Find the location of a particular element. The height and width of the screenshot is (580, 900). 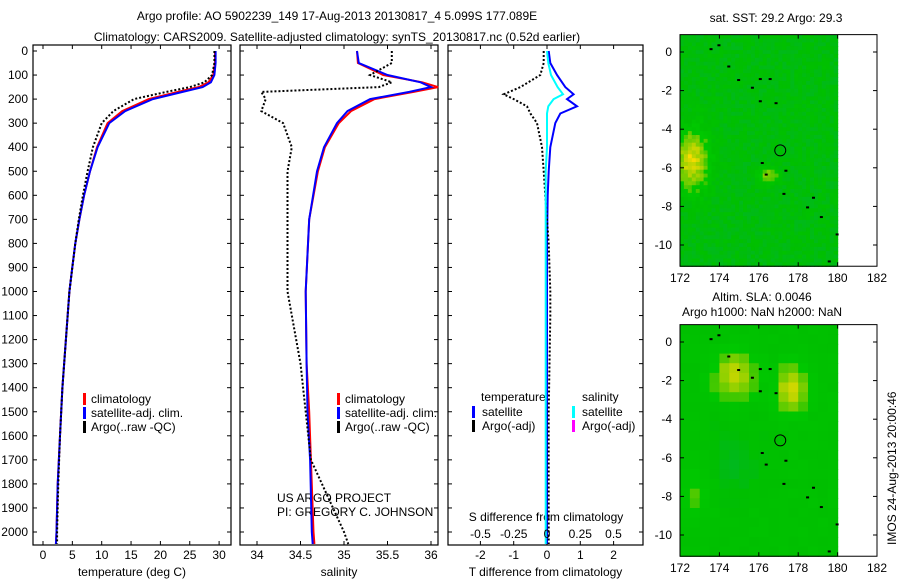

sla-map is located at coordinates (778, 440).